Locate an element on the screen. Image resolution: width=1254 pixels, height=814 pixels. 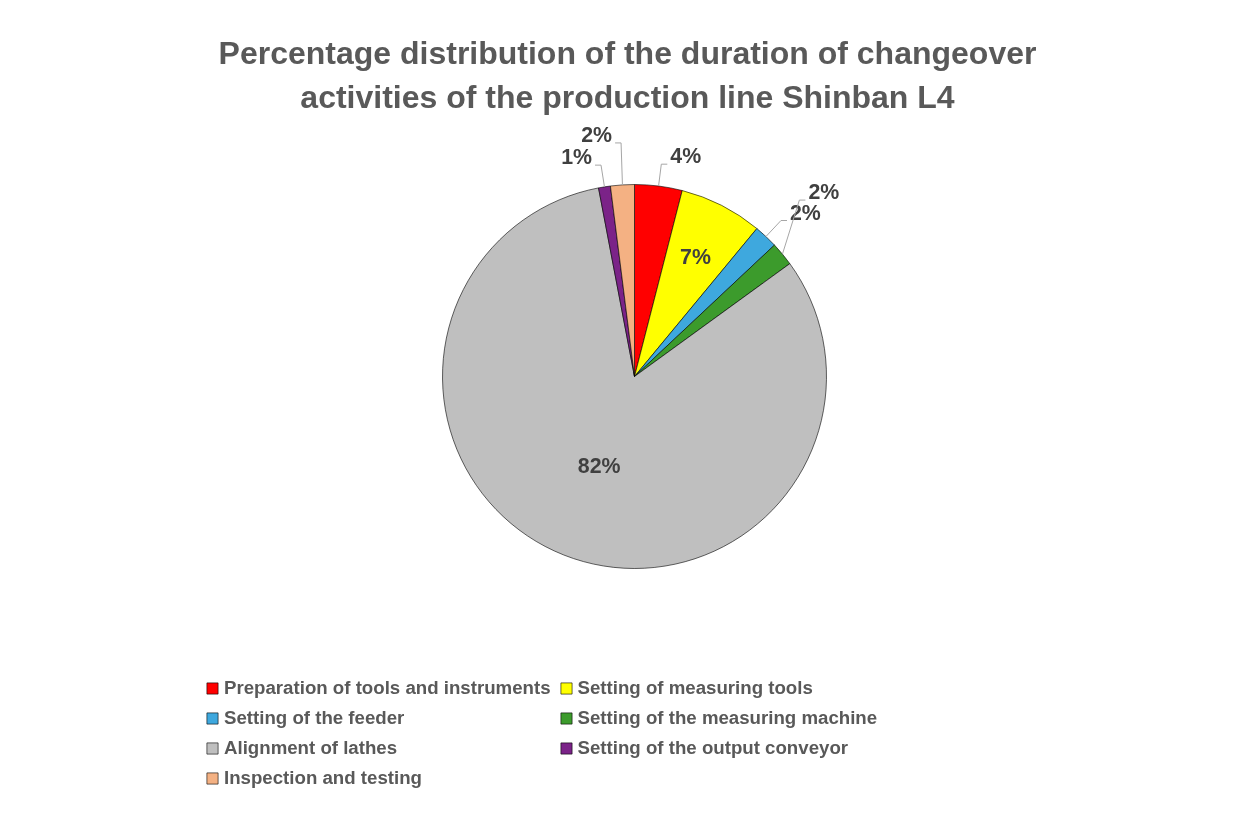
data-label: 1% is located at coordinates (577, 157).